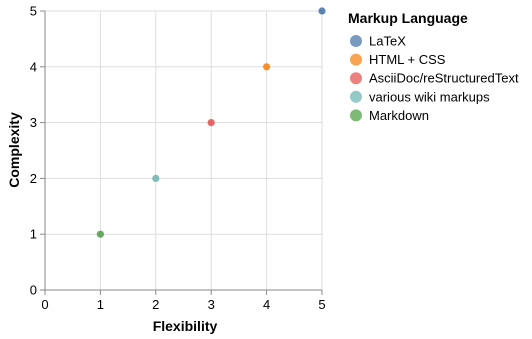 This screenshot has height=339, width=532. I want to click on legend-label: LaTeX, so click(387, 41).